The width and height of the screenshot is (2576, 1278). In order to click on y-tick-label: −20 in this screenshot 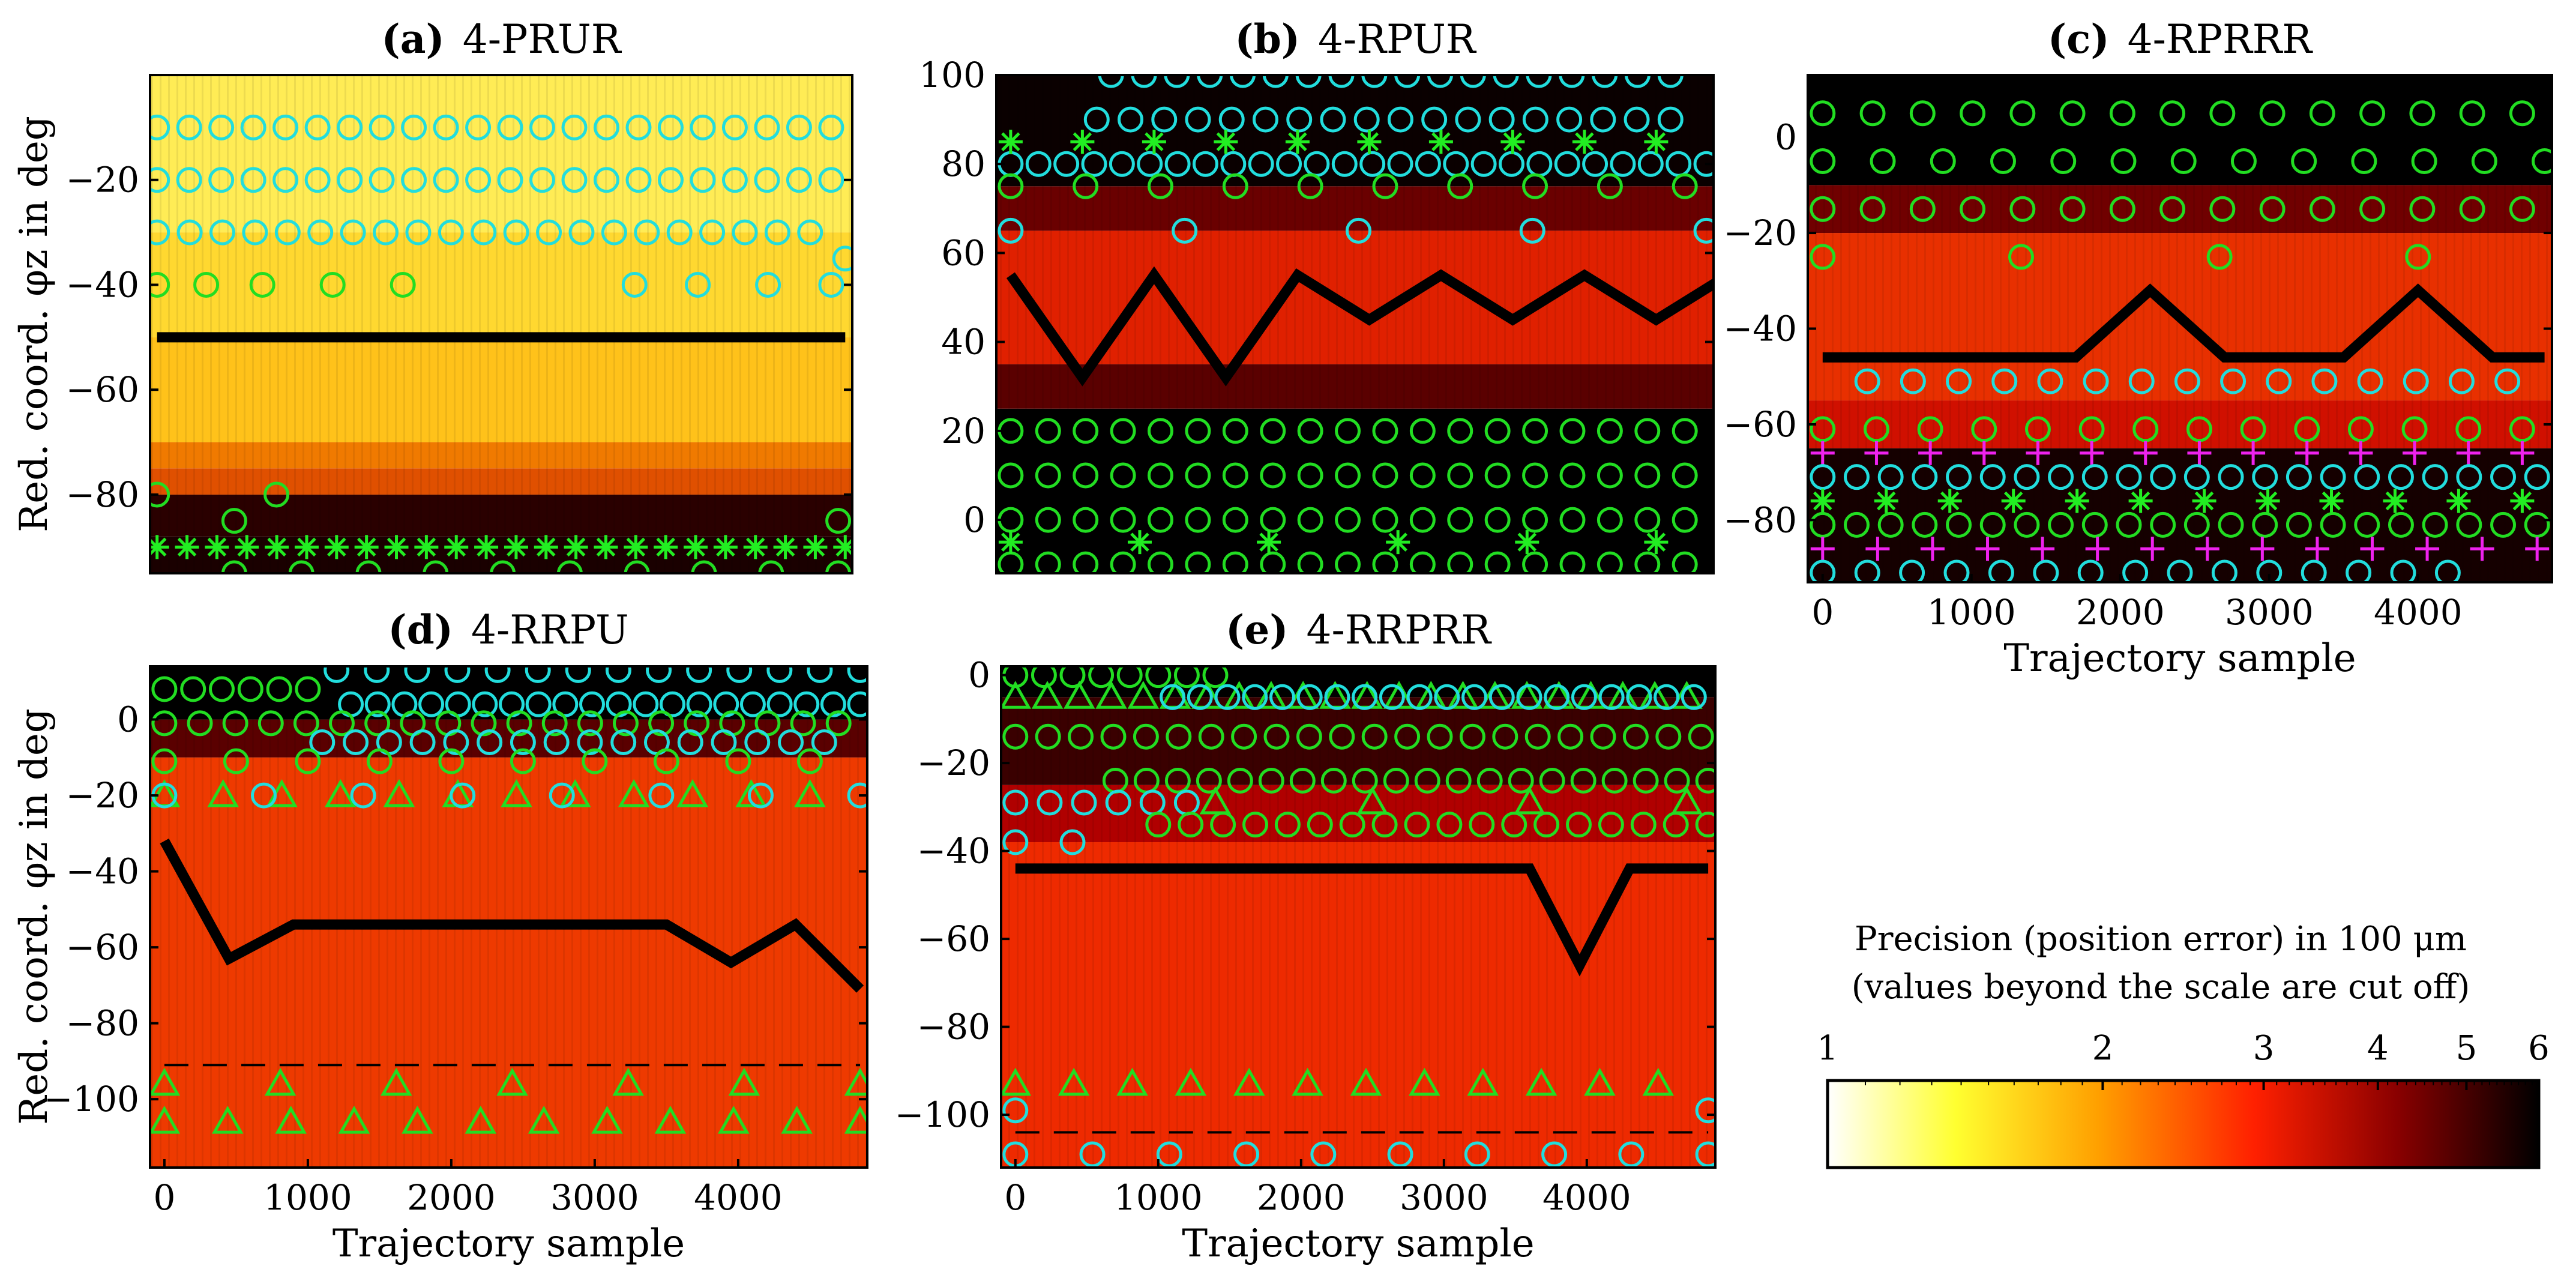, I will do `click(954, 763)`.